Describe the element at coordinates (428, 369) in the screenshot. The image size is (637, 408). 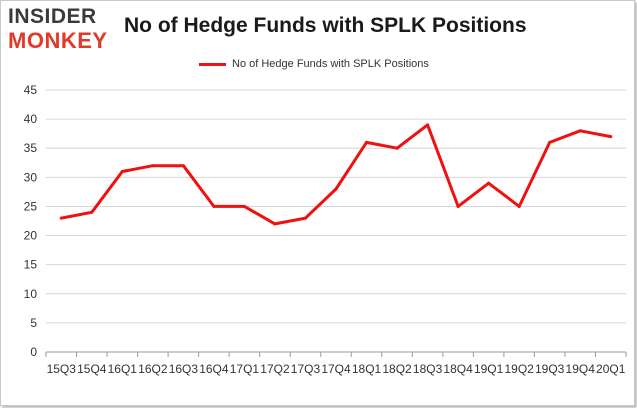
I see `x-tick-label: 18Q3` at that location.